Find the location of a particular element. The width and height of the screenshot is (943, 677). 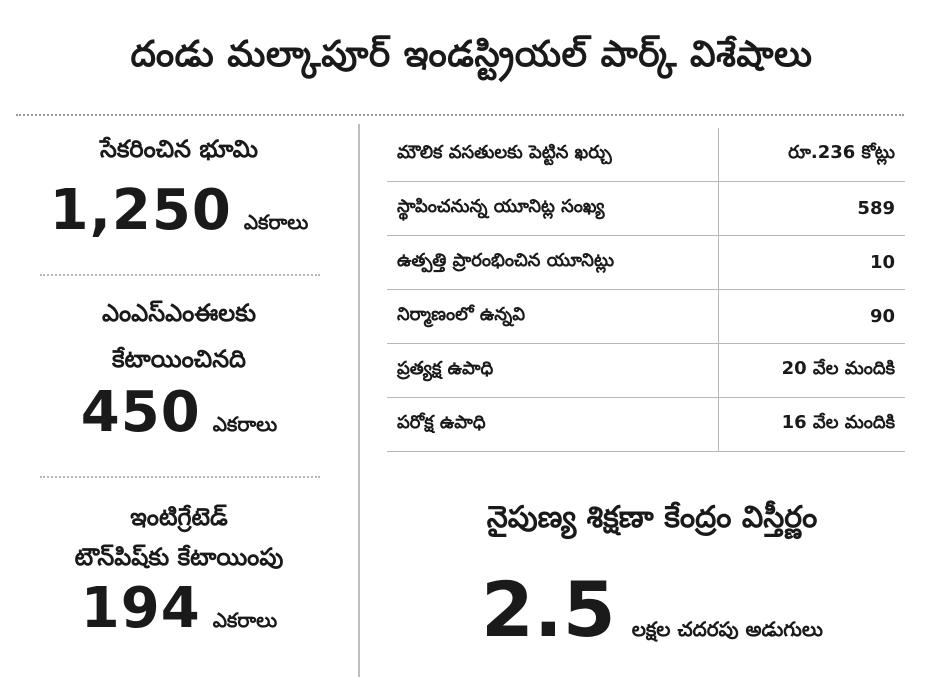

land-acquired-label: సేకరించిన భూమి is located at coordinates (179, 149).